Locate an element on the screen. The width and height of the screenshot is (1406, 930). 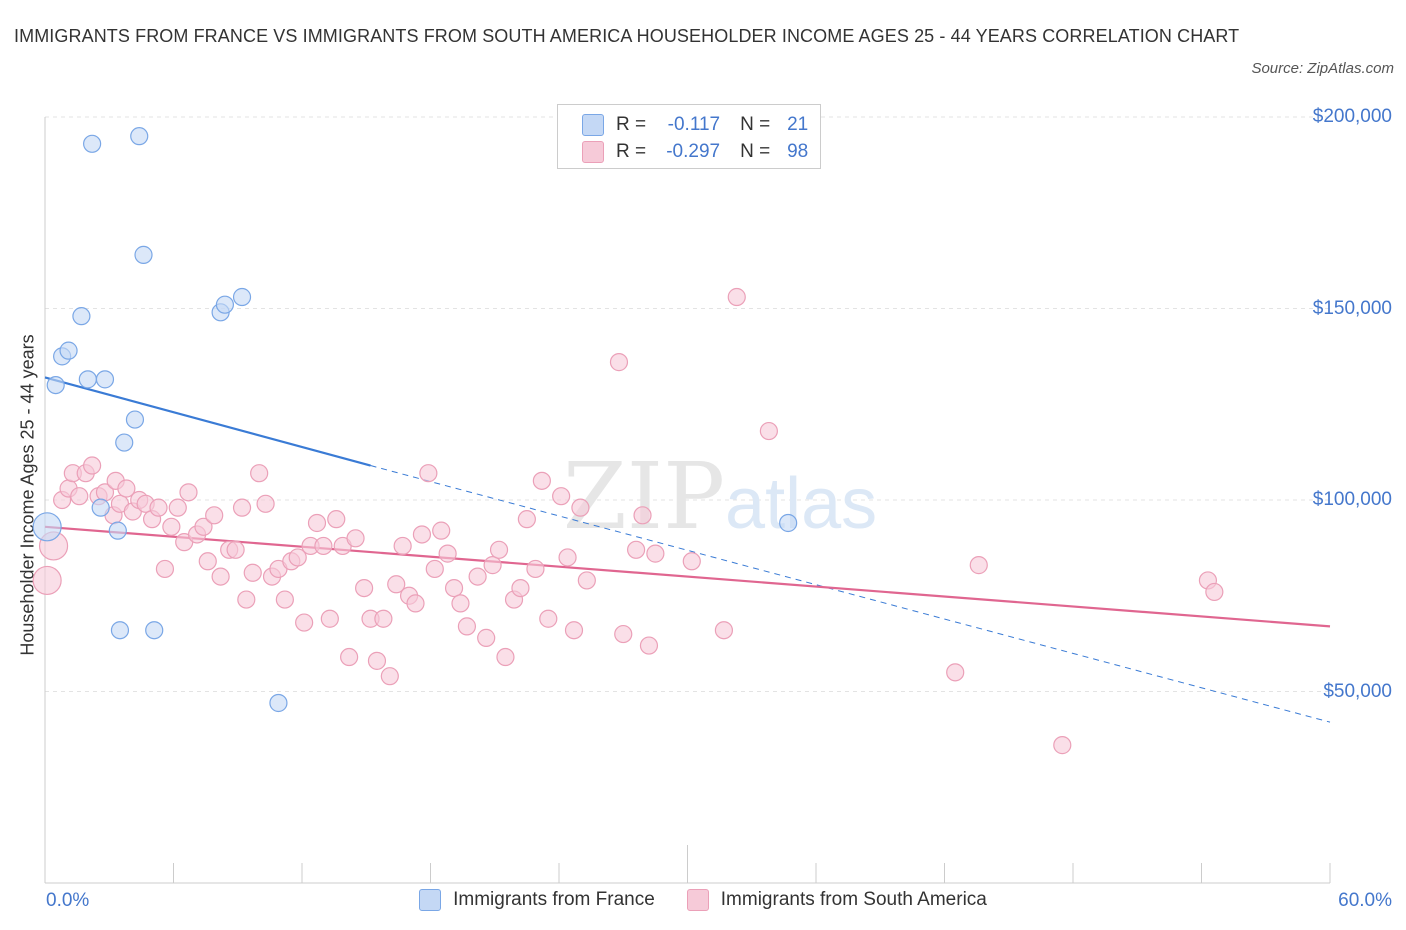
legend-row-south-america: R = -0.297 N = 98 is located at coordinates (695, 152).